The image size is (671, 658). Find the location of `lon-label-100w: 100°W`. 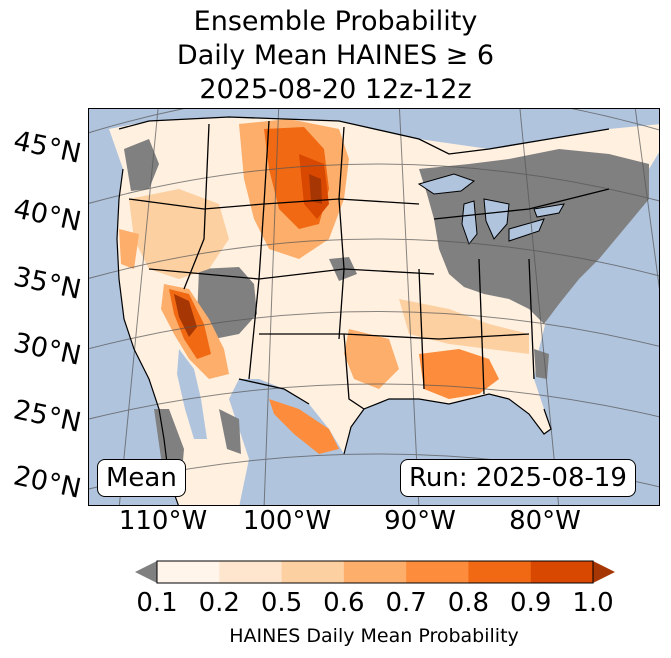

lon-label-100w: 100°W is located at coordinates (287, 521).